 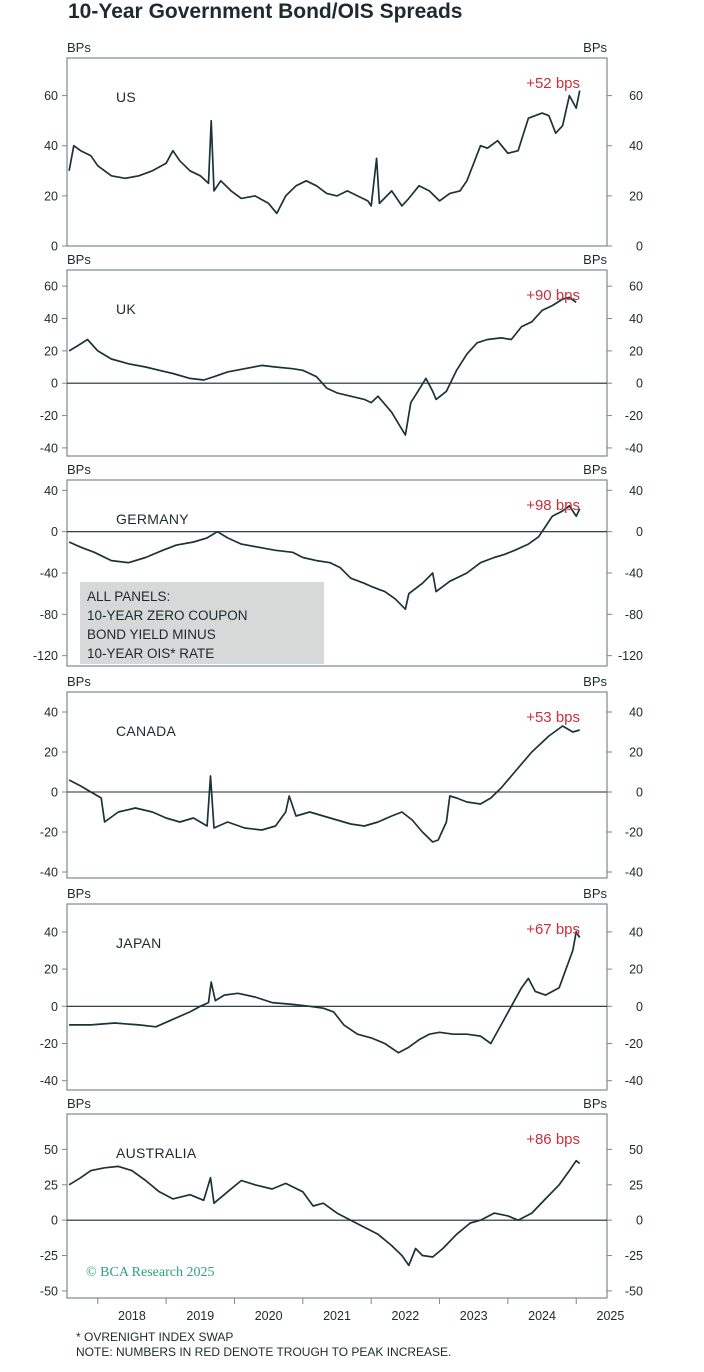 I want to click on panel-japan: BPs BPs -40 -40 -20 -20 0 0 20 20 40 40 JAPAN +67 bps, so click(x=341, y=988).